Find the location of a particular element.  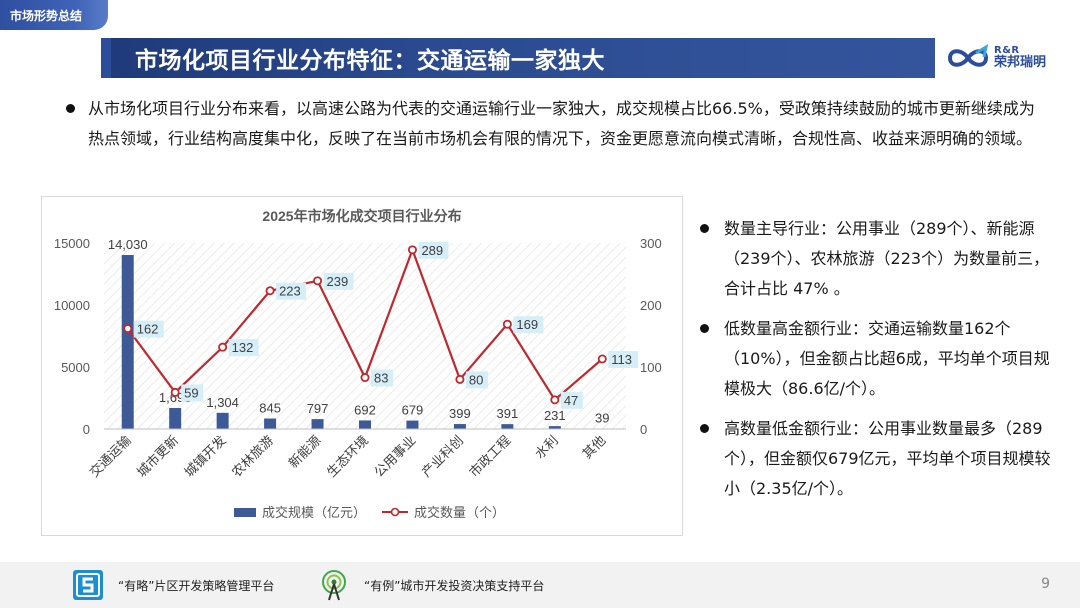

line-value-label: 239 is located at coordinates (338, 281).